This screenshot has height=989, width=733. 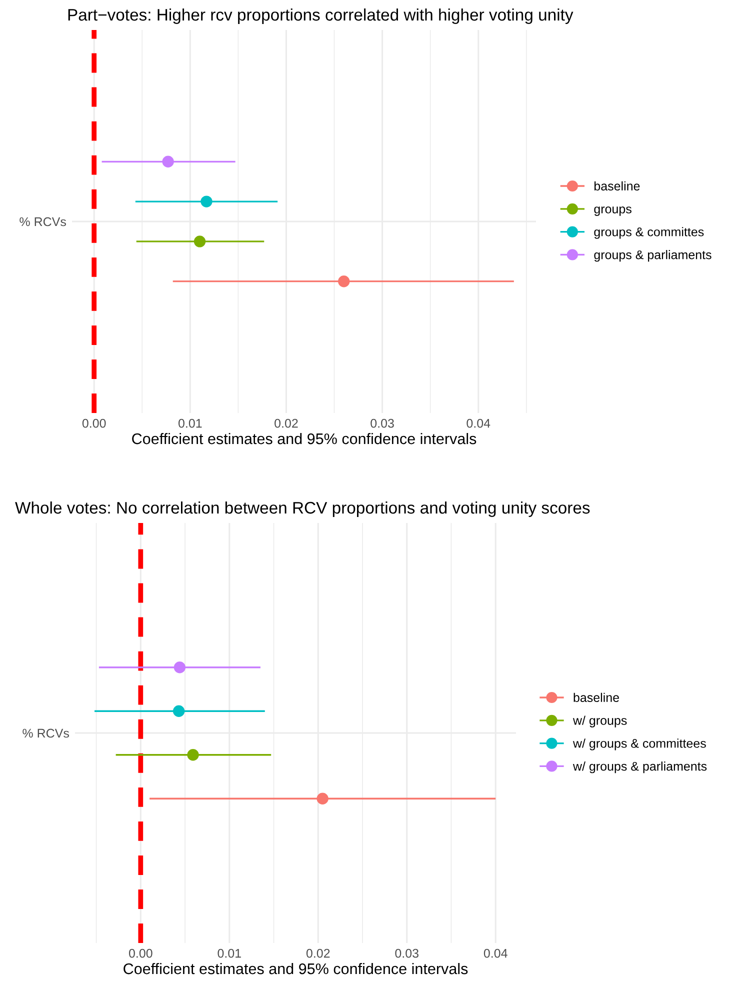 I want to click on legend-label: w/ groups & parliaments, so click(x=639, y=768).